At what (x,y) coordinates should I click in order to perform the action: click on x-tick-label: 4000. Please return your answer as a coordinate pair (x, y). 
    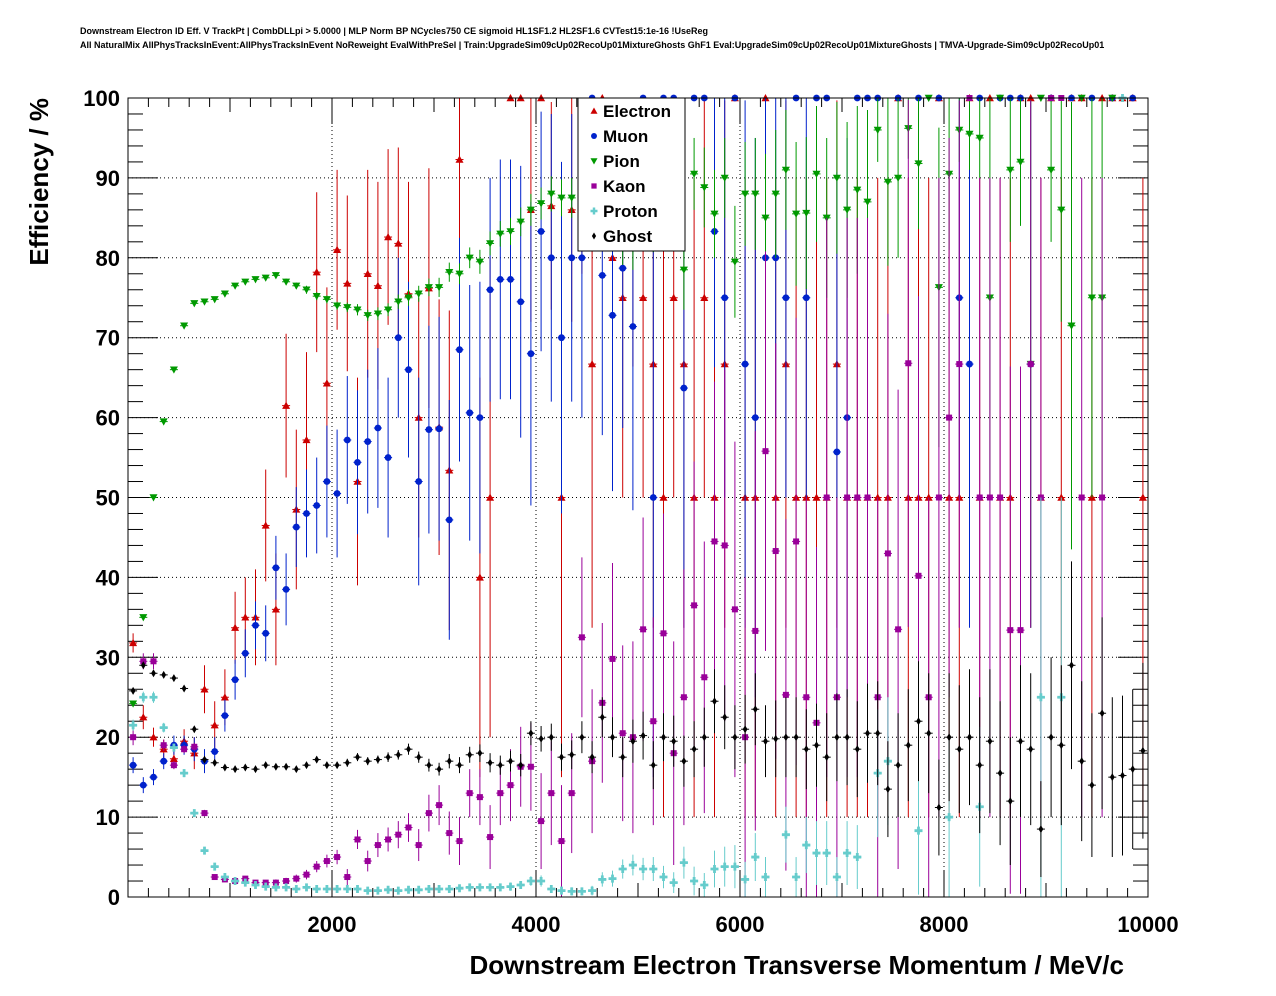
    Looking at the image, I should click on (536, 924).